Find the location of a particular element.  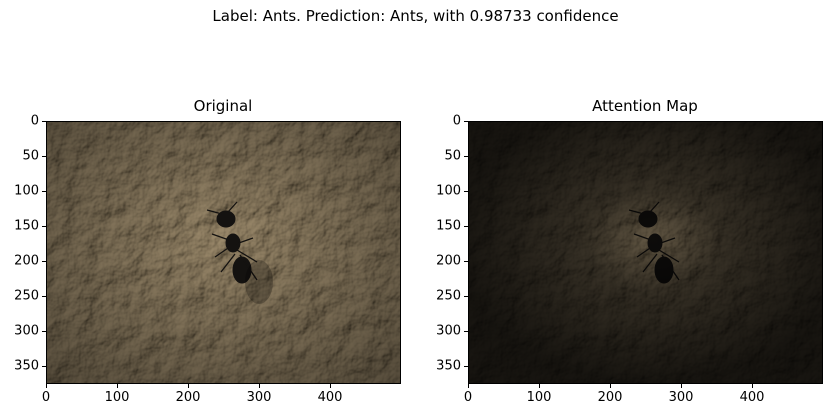

panel-title-attention: Attention Map is located at coordinates (645, 106).